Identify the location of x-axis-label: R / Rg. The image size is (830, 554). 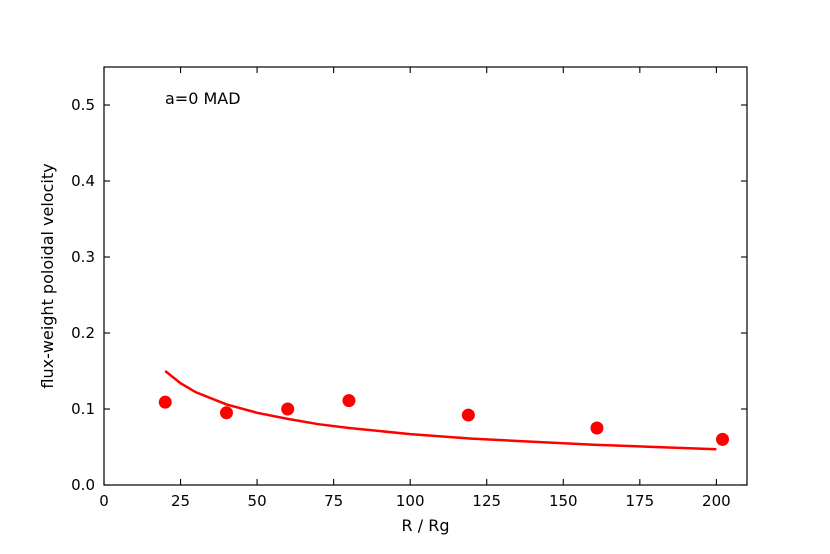
(426, 525).